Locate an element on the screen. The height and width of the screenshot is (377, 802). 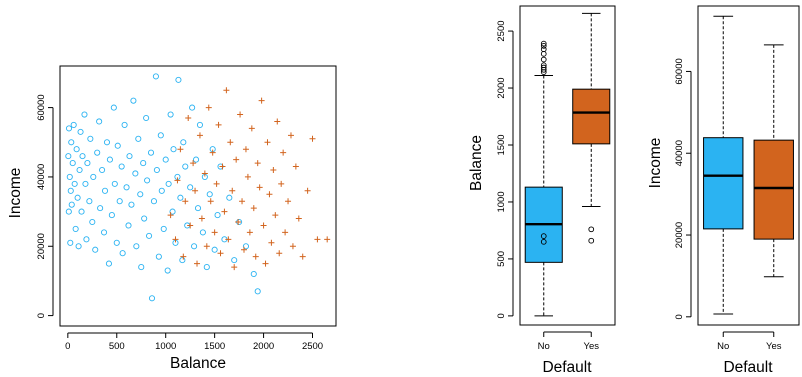
scatter-x-tick-label: 500 is located at coordinates (117, 346).